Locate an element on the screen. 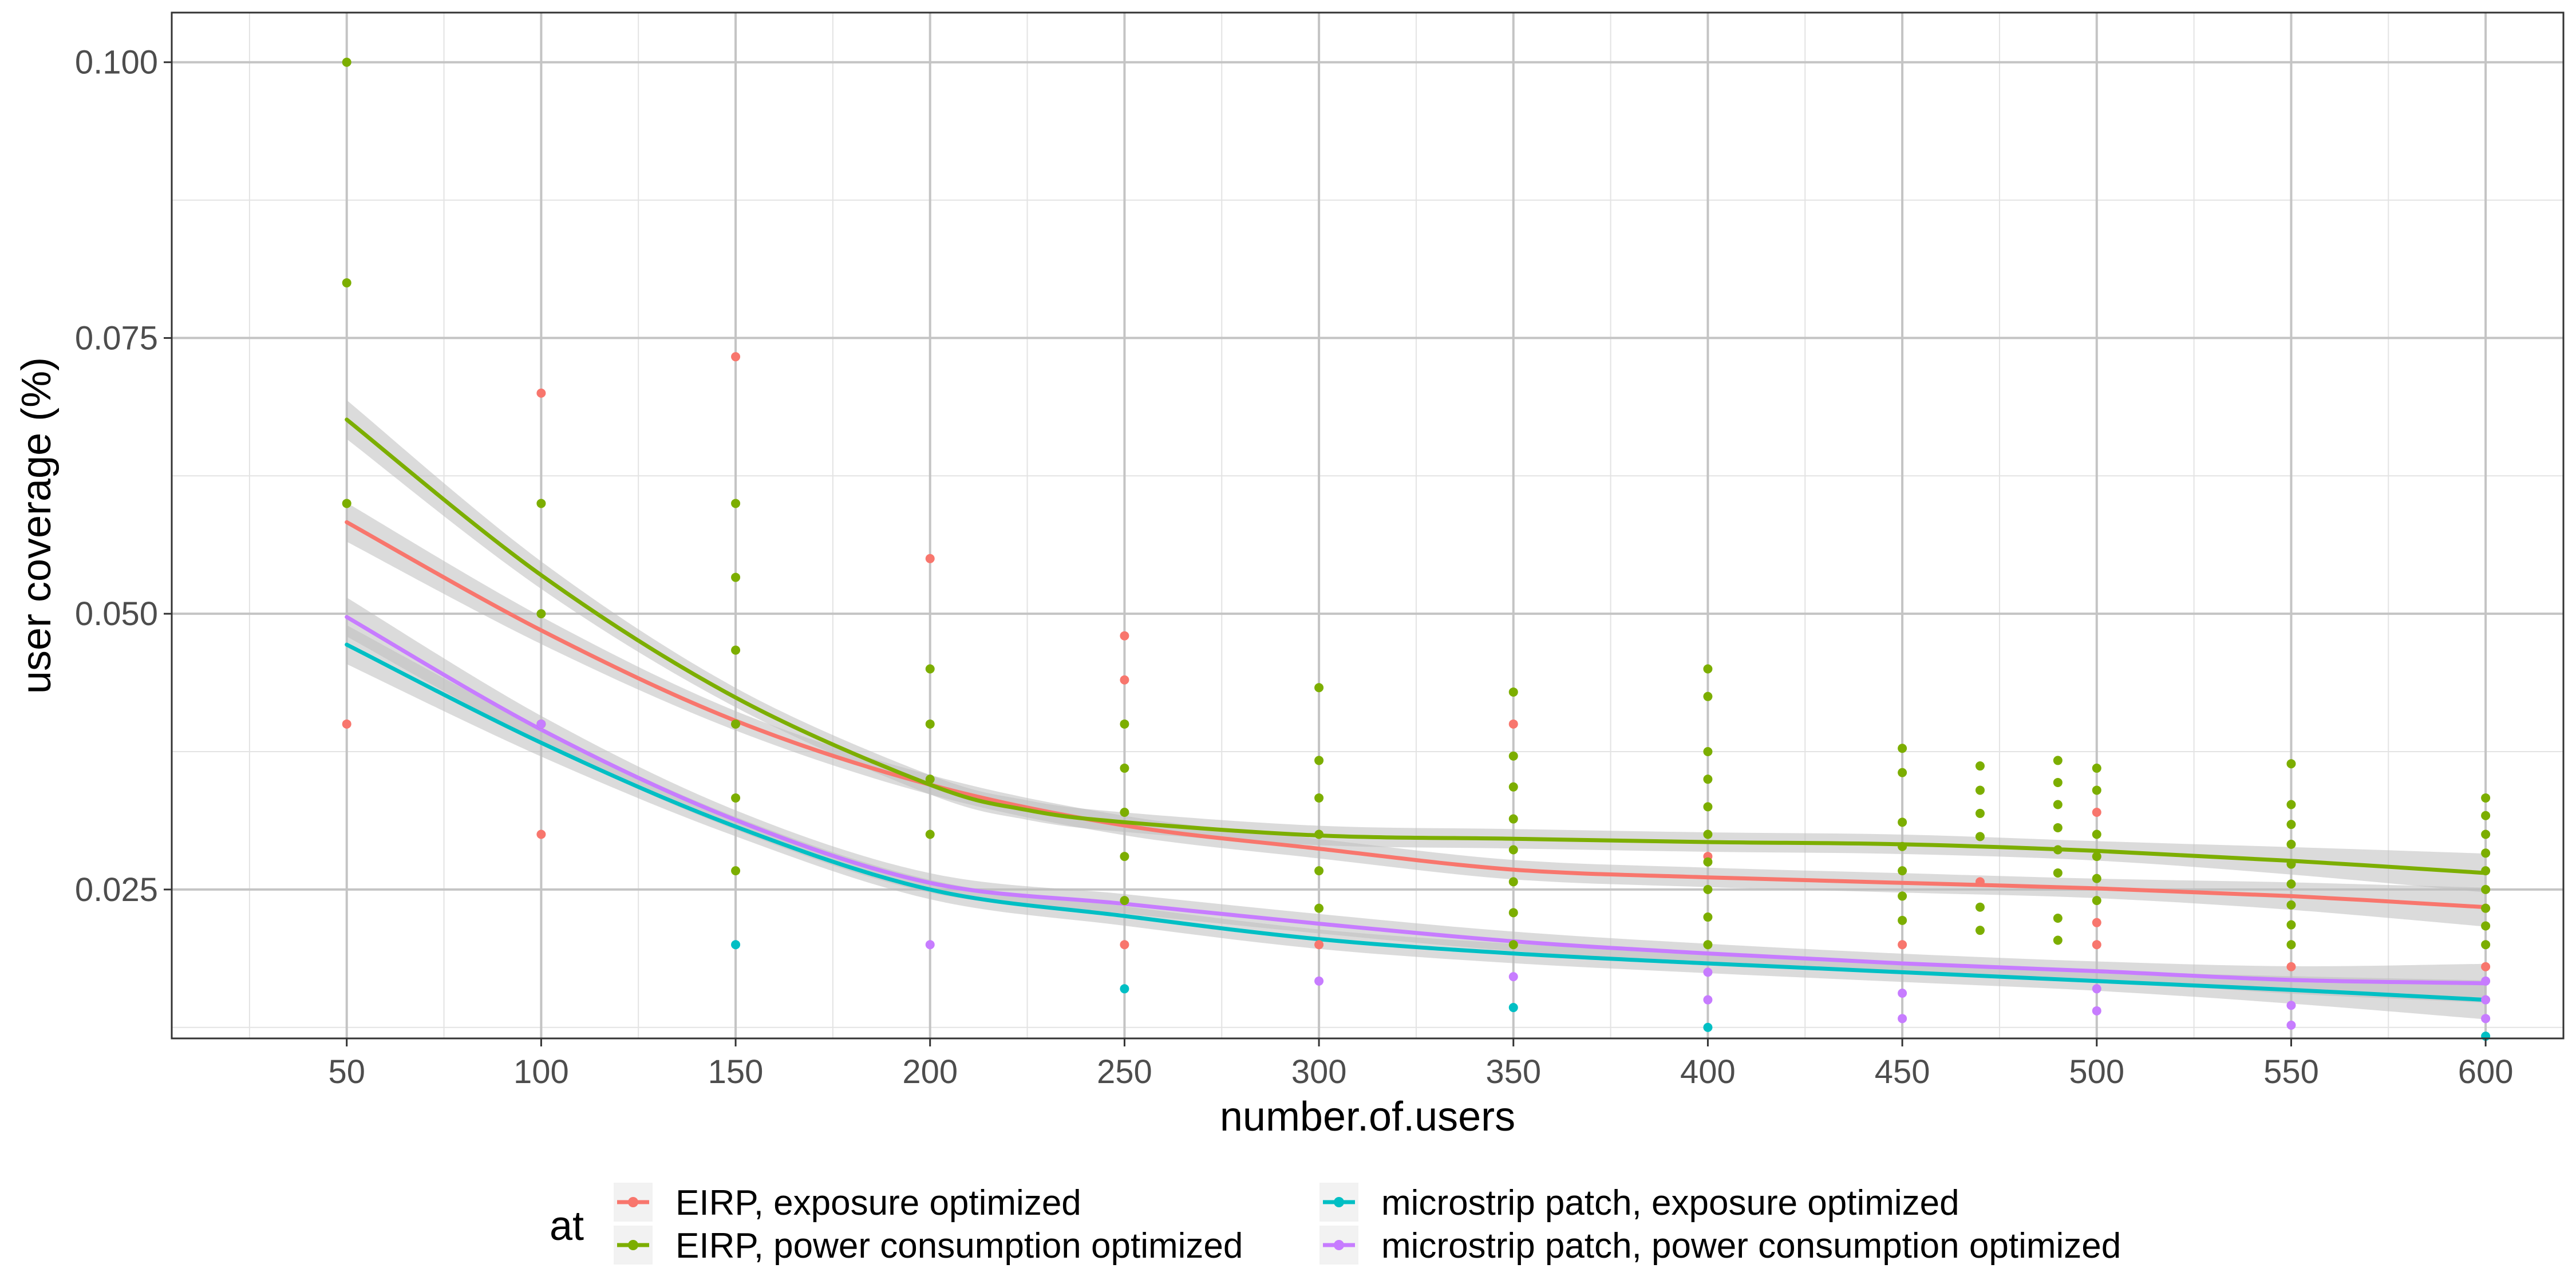  y-axis-title: user coverage (%) is located at coordinates (37, 525).